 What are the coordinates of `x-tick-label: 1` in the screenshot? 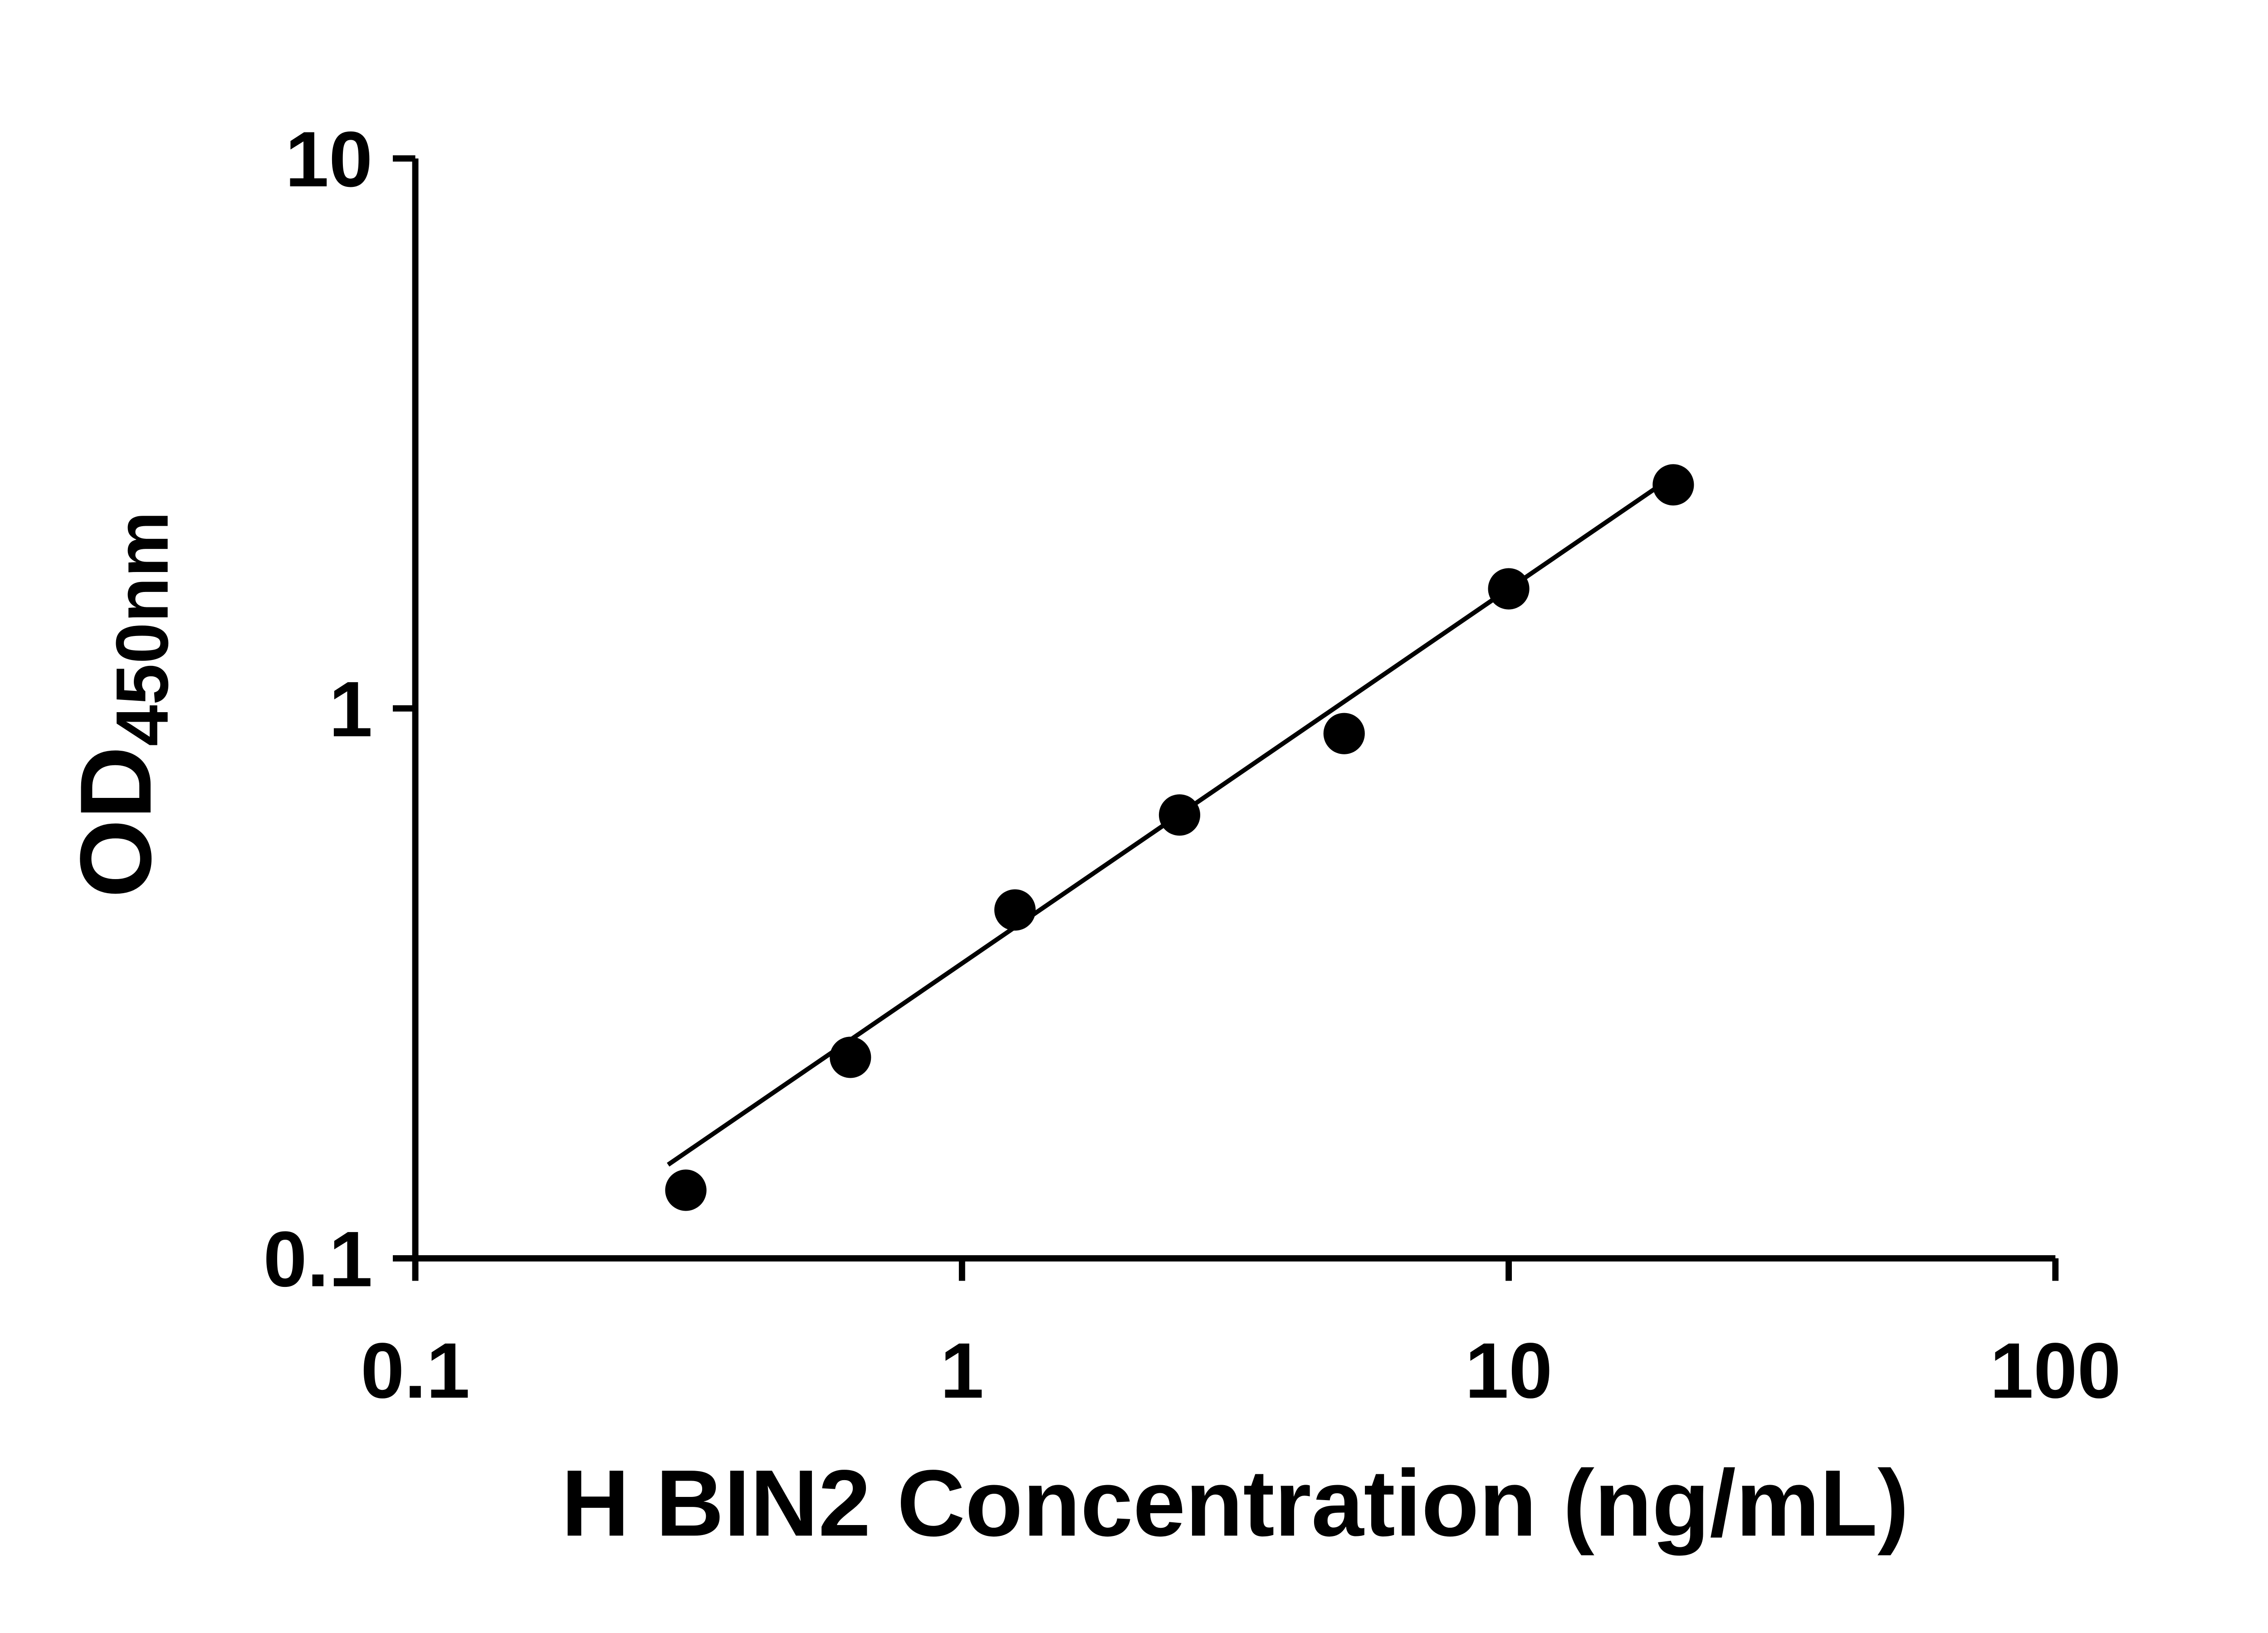 It's located at (962, 1370).